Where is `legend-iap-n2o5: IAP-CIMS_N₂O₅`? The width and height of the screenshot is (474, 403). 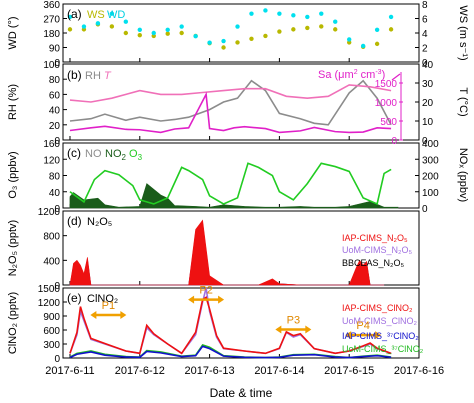 legend-iap-n2o5: IAP-CIMS_N₂O₅ is located at coordinates (375, 238).